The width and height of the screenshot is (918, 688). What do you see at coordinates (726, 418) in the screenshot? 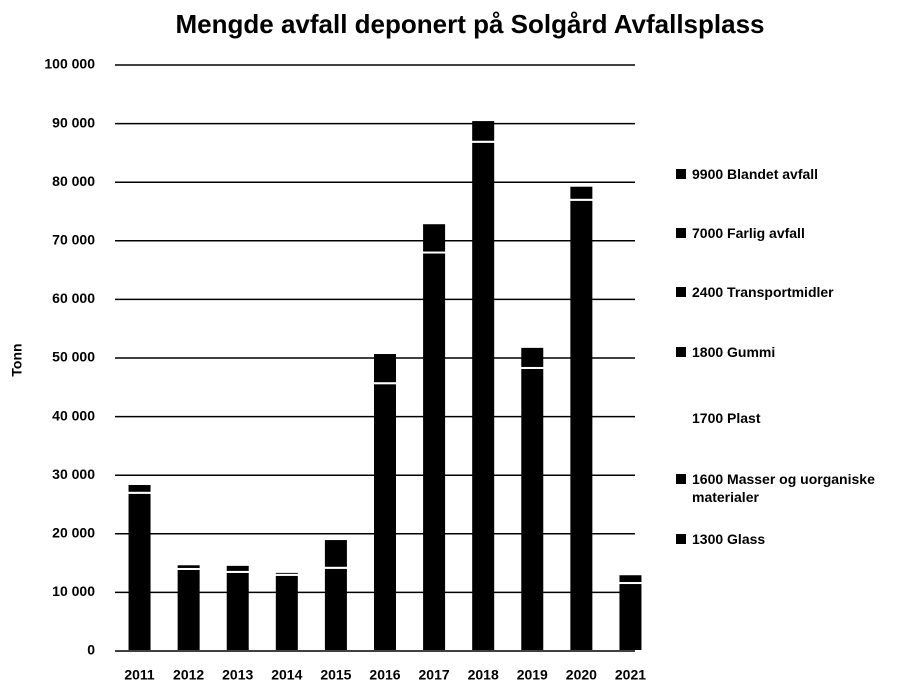
I see `legend-label: 1700 Plast` at bounding box center [726, 418].